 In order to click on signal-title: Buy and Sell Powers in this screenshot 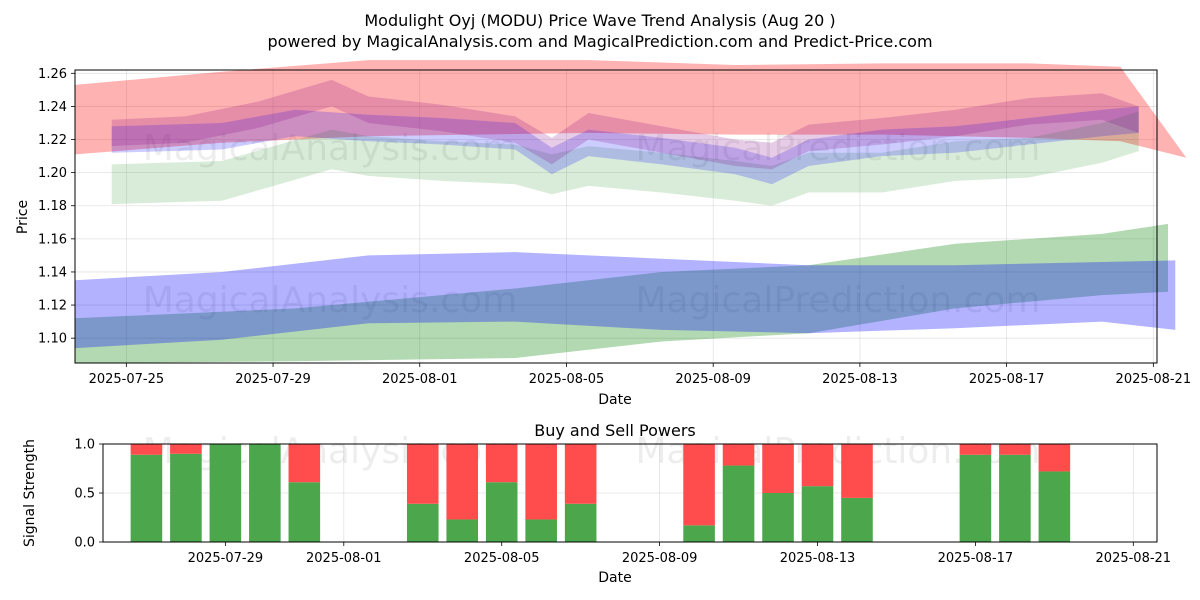, I will do `click(615, 430)`.